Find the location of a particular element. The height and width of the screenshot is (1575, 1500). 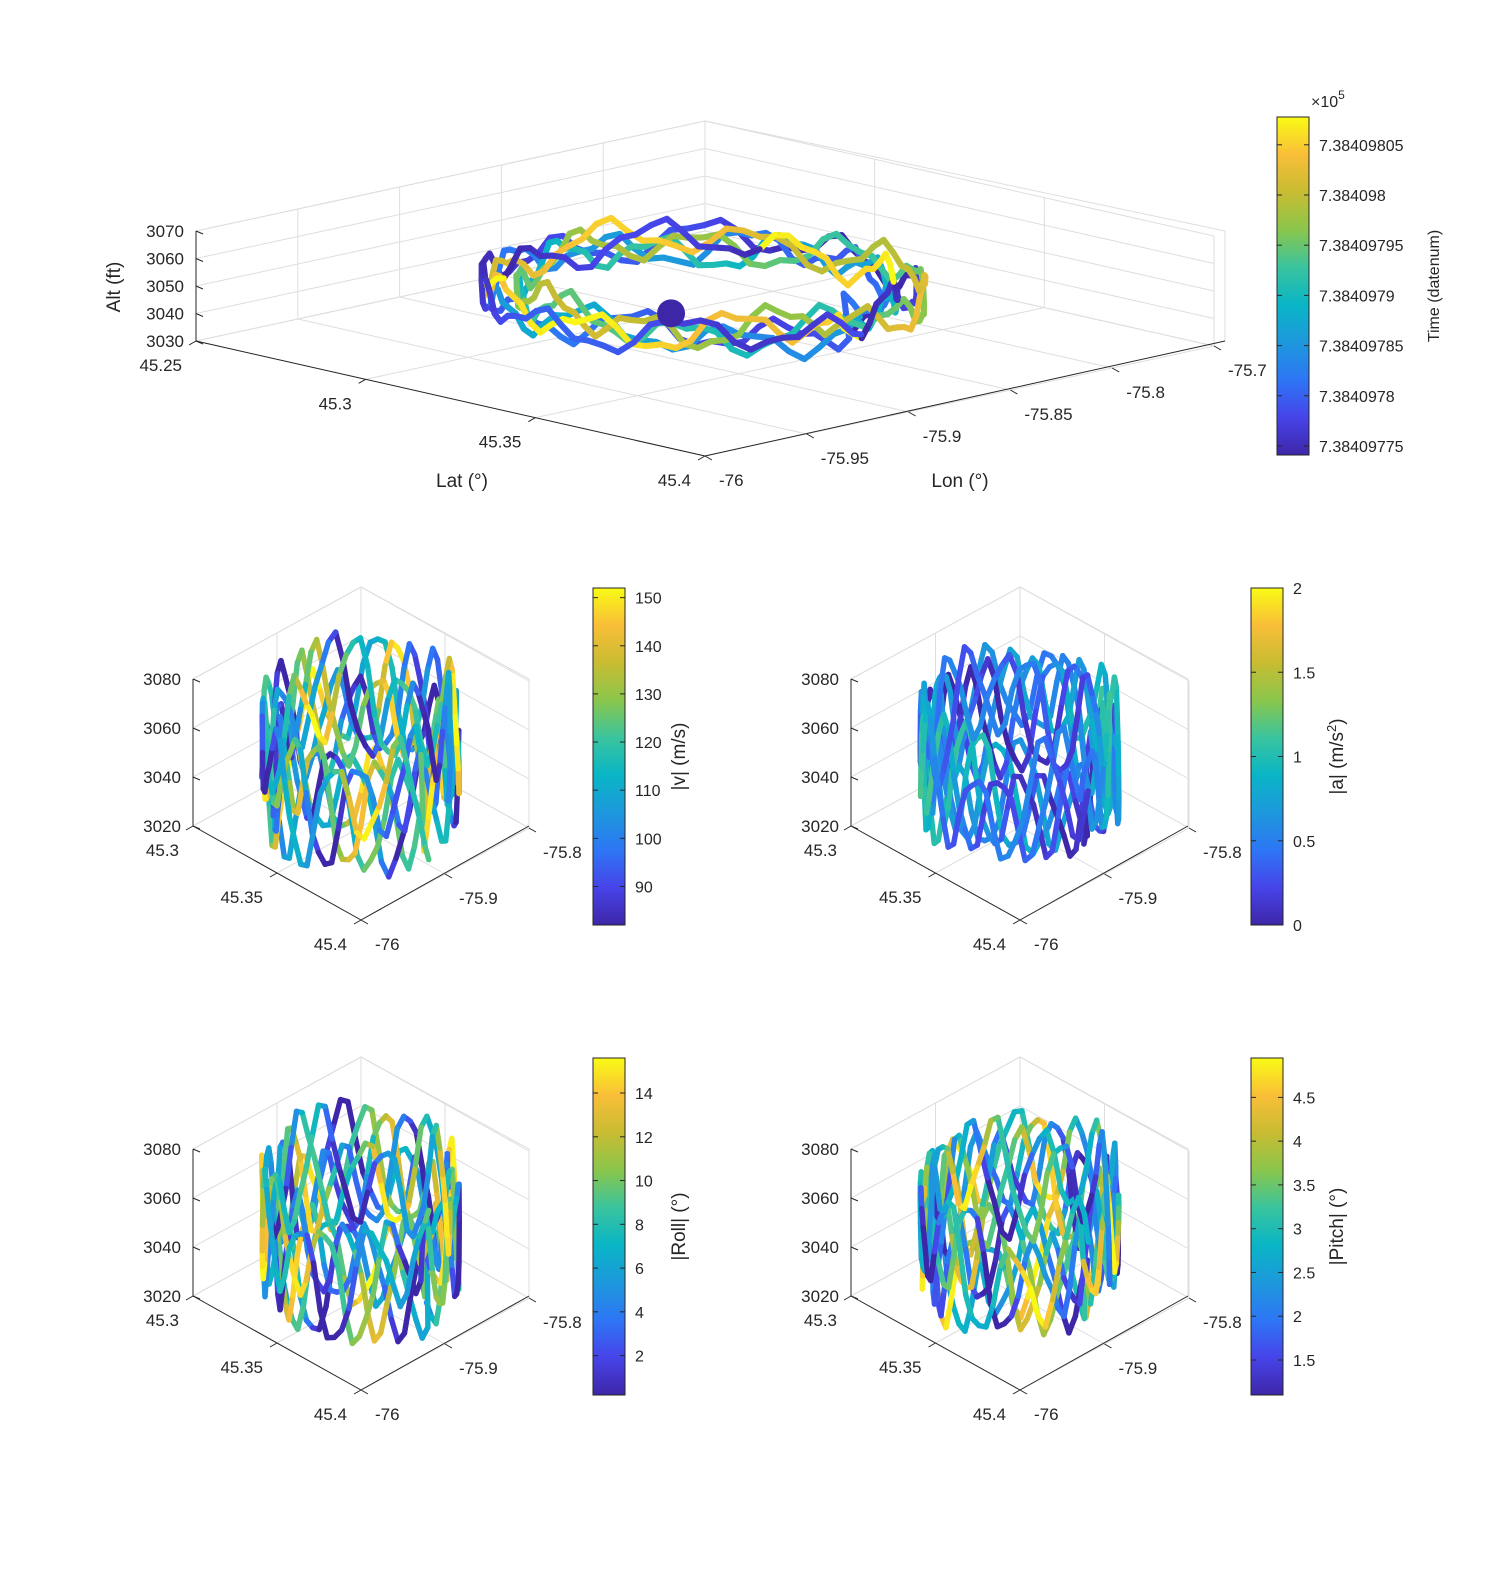

y-tick-label: -75.95 is located at coordinates (845, 458).